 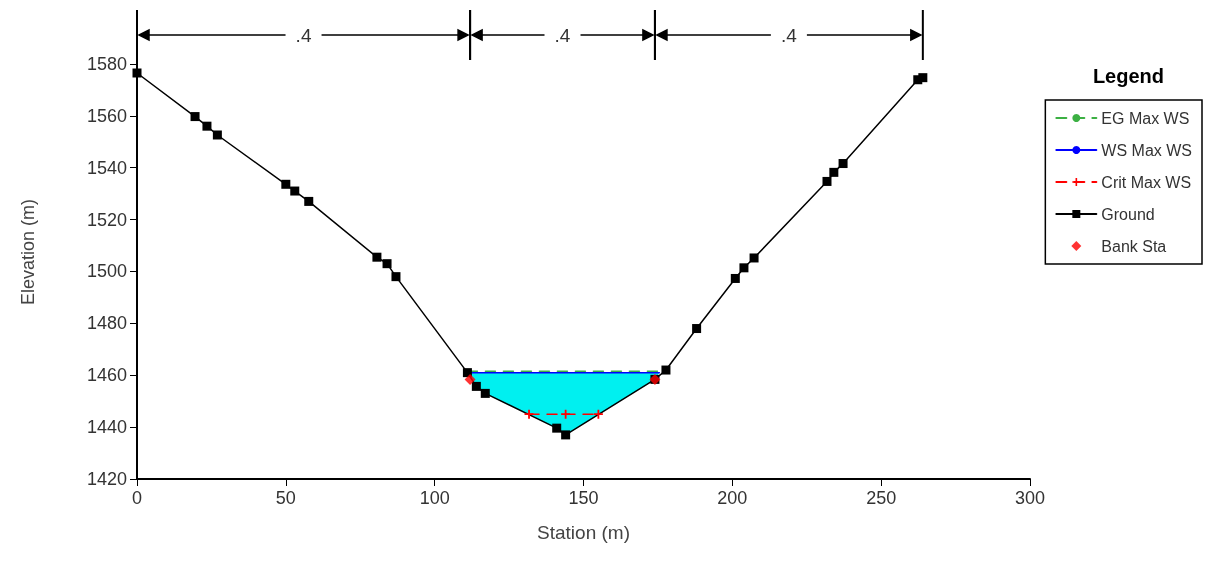 I want to click on x-tick-label: 50, so click(x=285, y=498).